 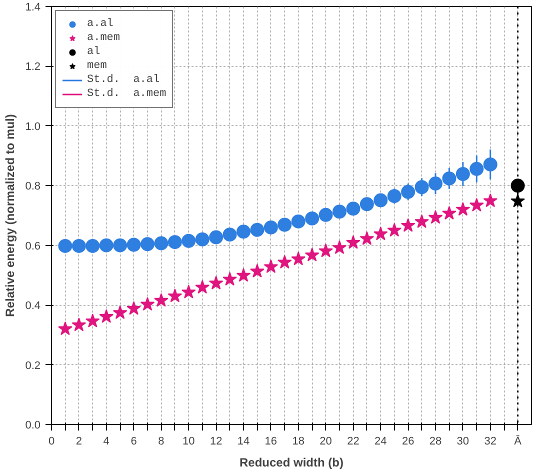 I want to click on x-tick-label: 2, so click(x=79, y=442).